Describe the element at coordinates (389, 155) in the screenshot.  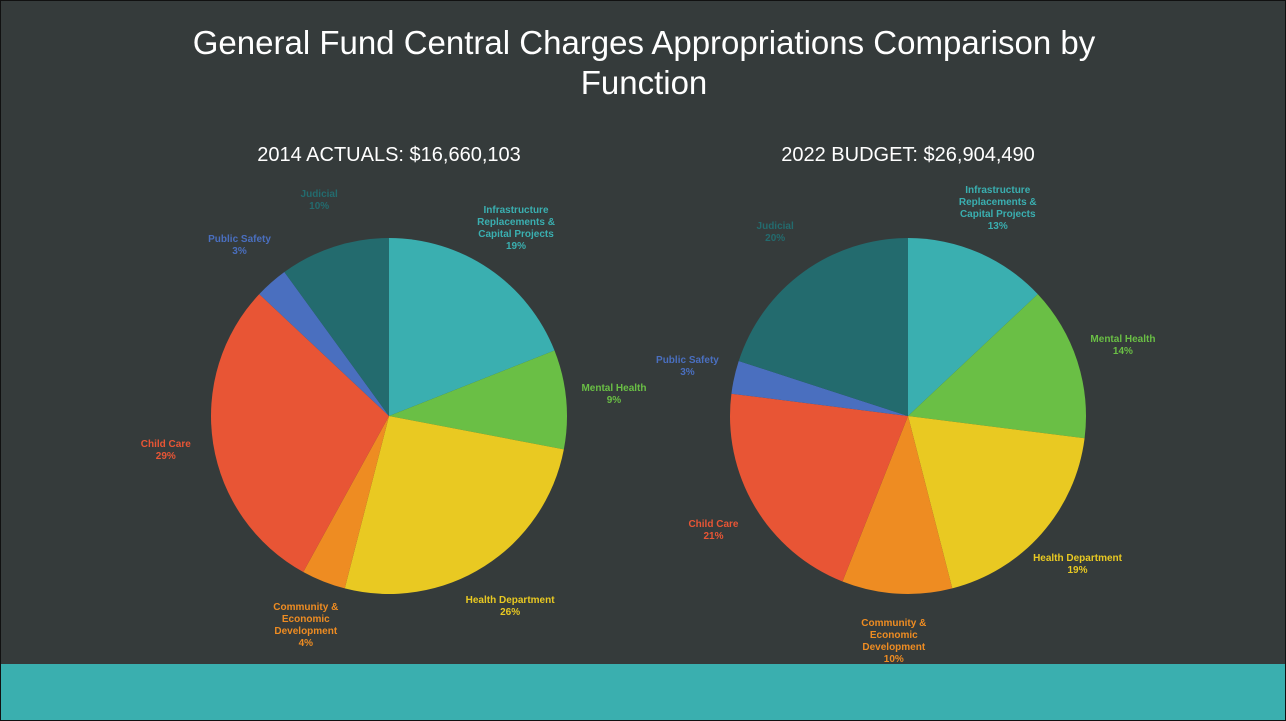
I see `chart-title: 2014 ACTUALS: $16,660,103` at that location.